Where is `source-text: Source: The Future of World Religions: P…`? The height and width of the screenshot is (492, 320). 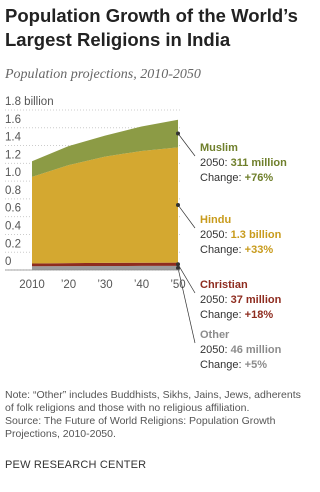
source-text: Source: The Future of World Religions: P… is located at coordinates (140, 427).